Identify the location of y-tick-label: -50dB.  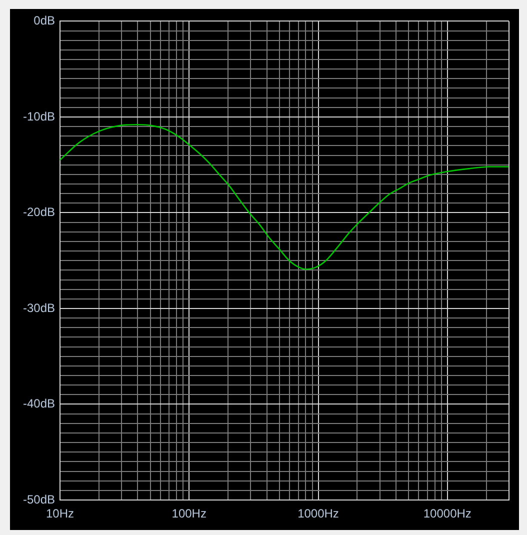
(38, 499).